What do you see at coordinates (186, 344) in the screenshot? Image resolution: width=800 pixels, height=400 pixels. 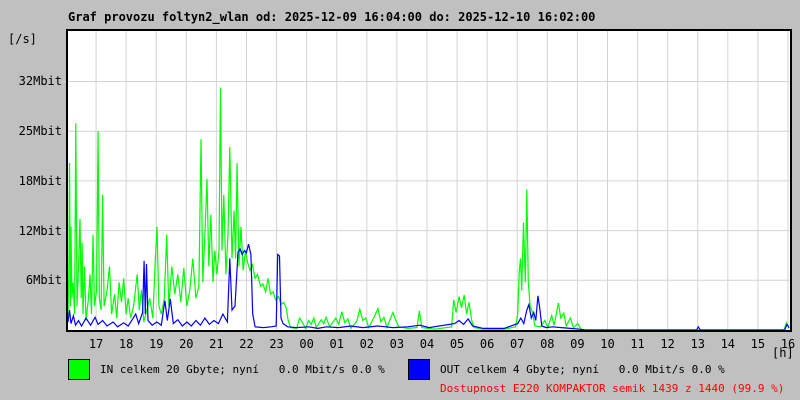 I see `x-tick-label: 20` at bounding box center [186, 344].